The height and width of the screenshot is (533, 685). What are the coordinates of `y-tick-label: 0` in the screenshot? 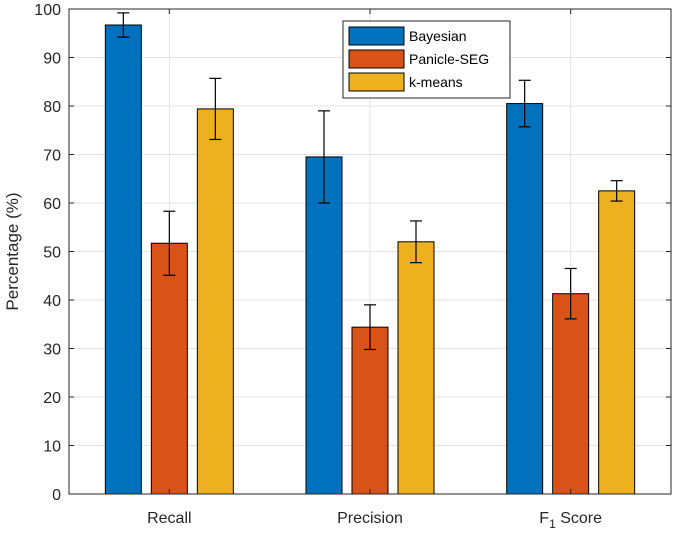 It's located at (56, 495).